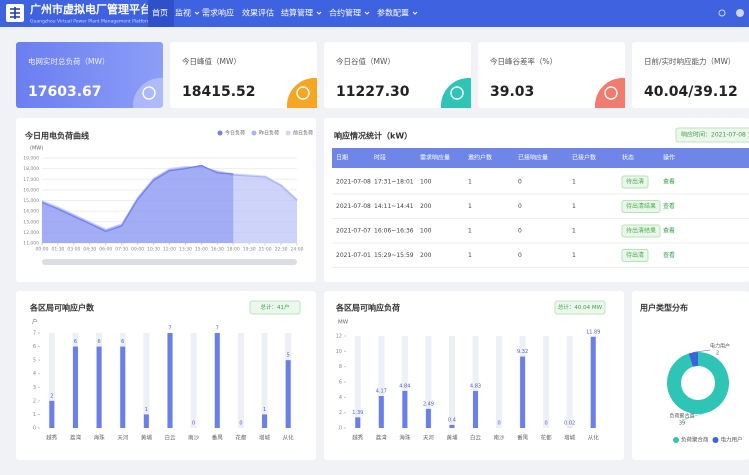  Describe the element at coordinates (160, 13) in the screenshot. I see `nav-item: 首页` at that location.